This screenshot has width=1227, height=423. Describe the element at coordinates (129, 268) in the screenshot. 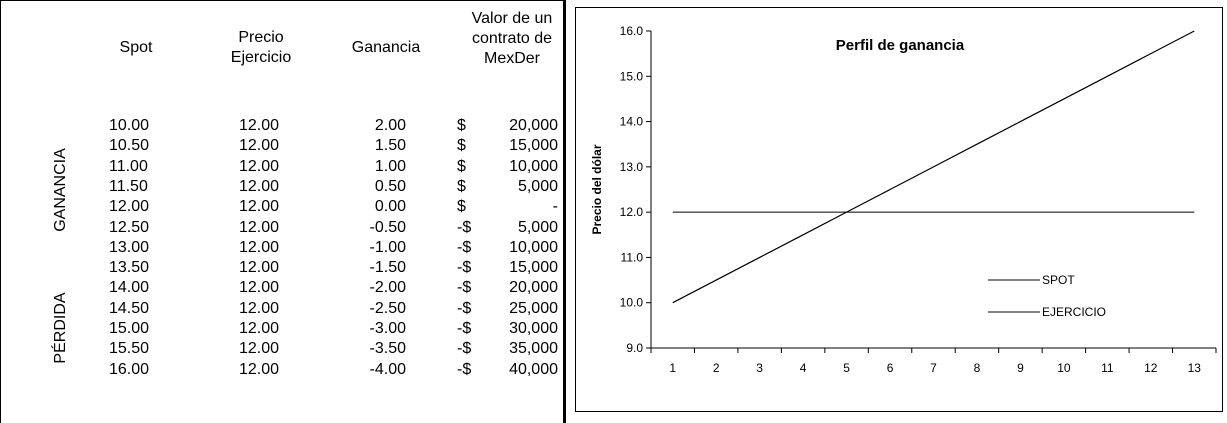

I see `table-cell-spot: 13.50` at that location.